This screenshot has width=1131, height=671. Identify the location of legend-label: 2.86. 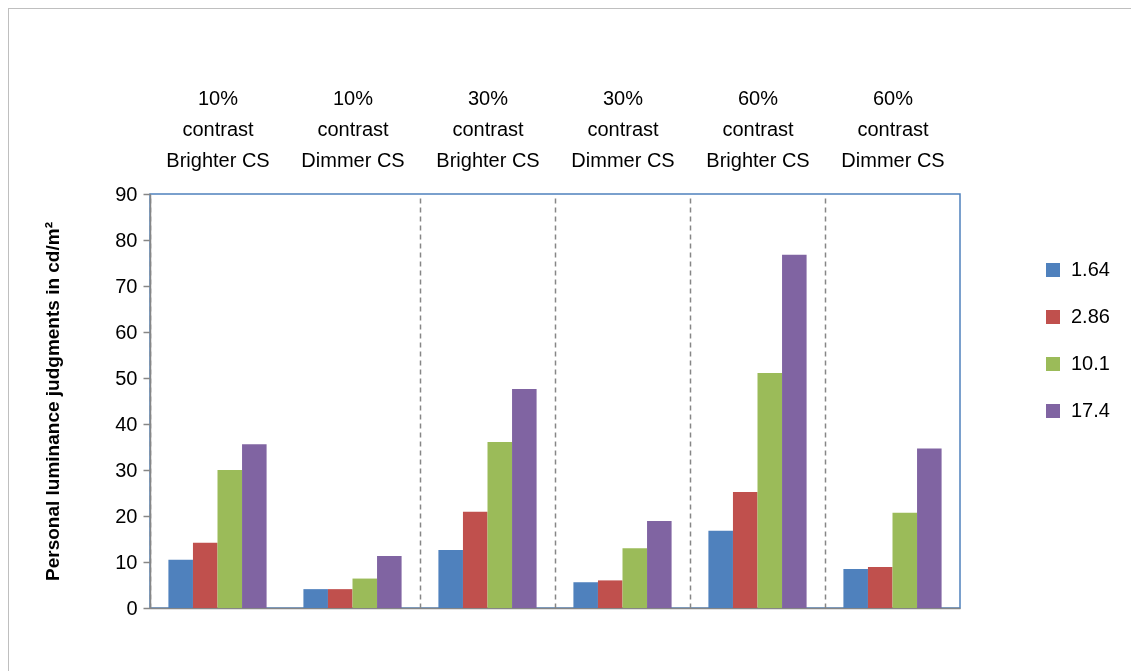
(1090, 316).